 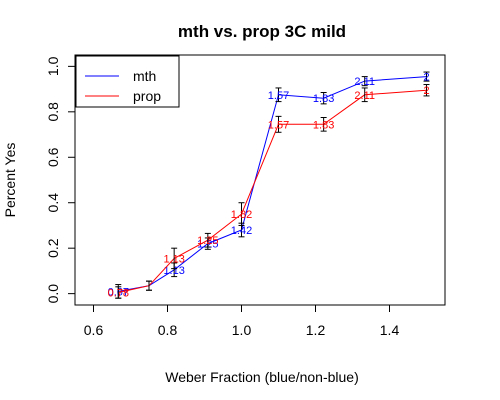 I want to click on point-label-mth: 2, so click(x=426, y=78).